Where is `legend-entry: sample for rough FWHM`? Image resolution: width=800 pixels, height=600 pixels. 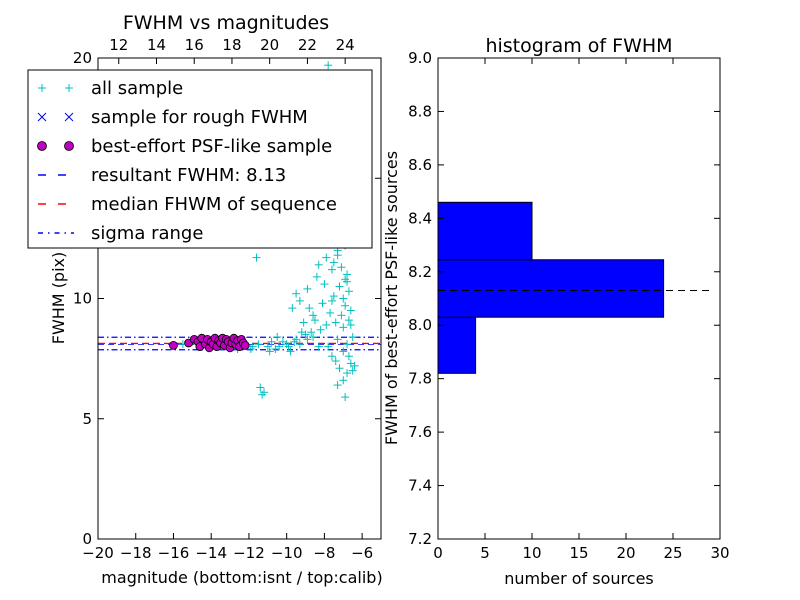
legend-entry: sample for rough FWHM is located at coordinates (172, 117).